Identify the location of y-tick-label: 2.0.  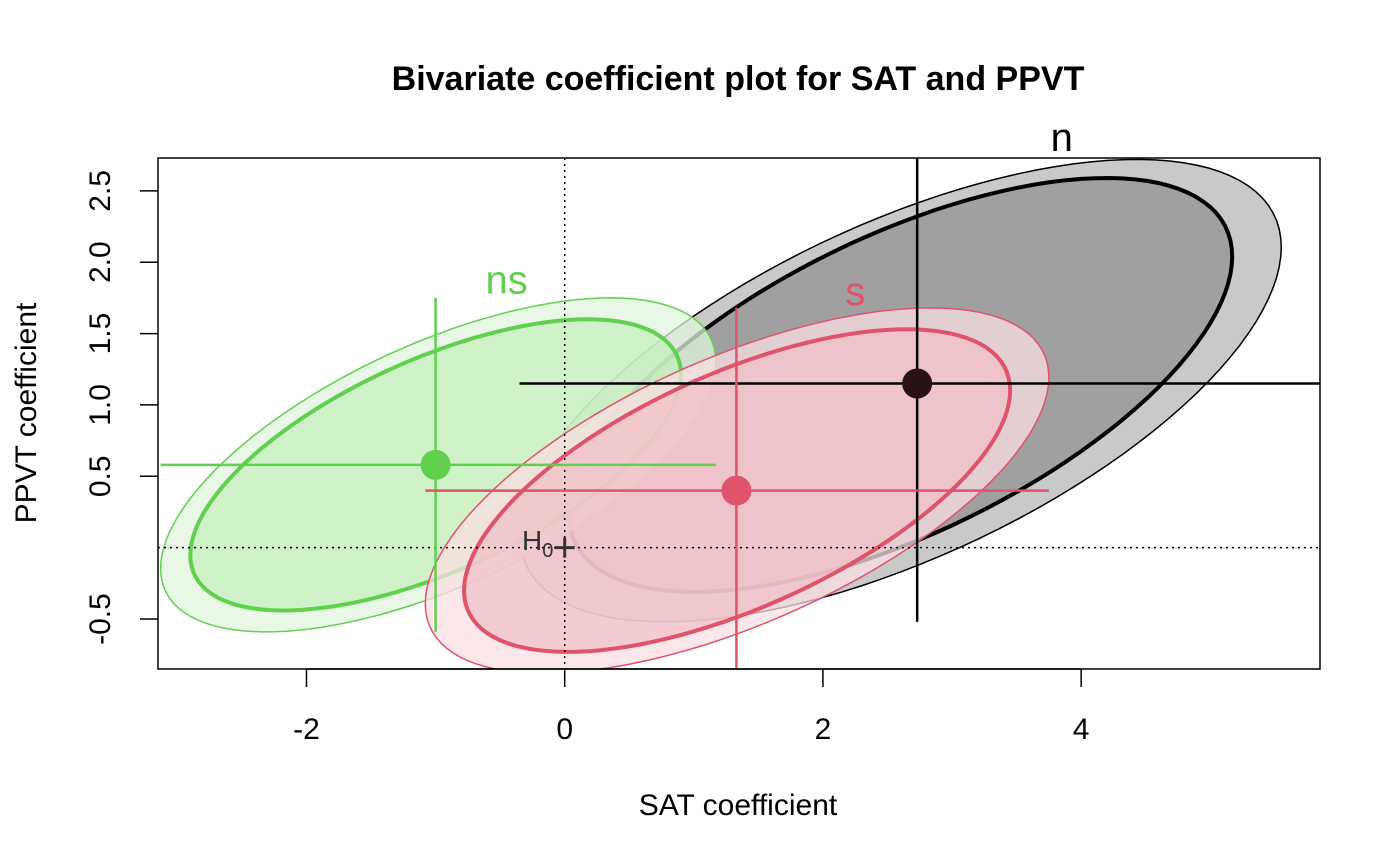
(100, 262).